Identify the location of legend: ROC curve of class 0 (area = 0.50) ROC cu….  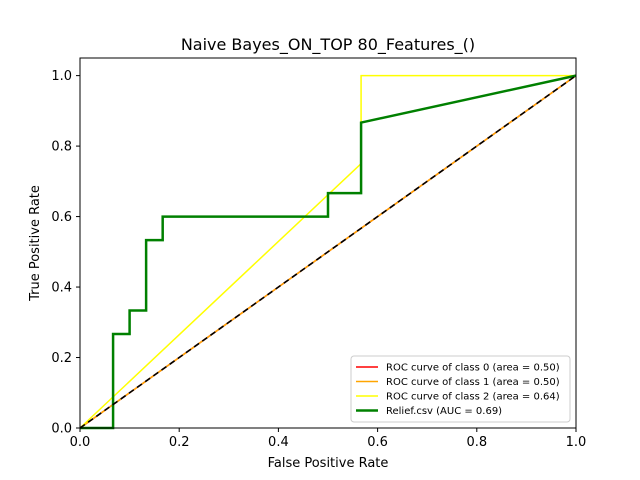
(460, 389).